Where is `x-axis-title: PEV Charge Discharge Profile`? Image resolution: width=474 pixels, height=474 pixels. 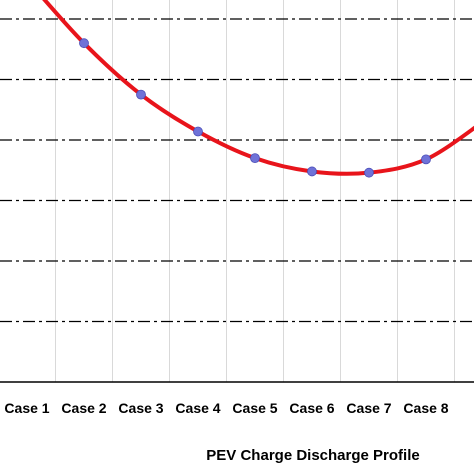 x-axis-title: PEV Charge Discharge Profile is located at coordinates (312, 455).